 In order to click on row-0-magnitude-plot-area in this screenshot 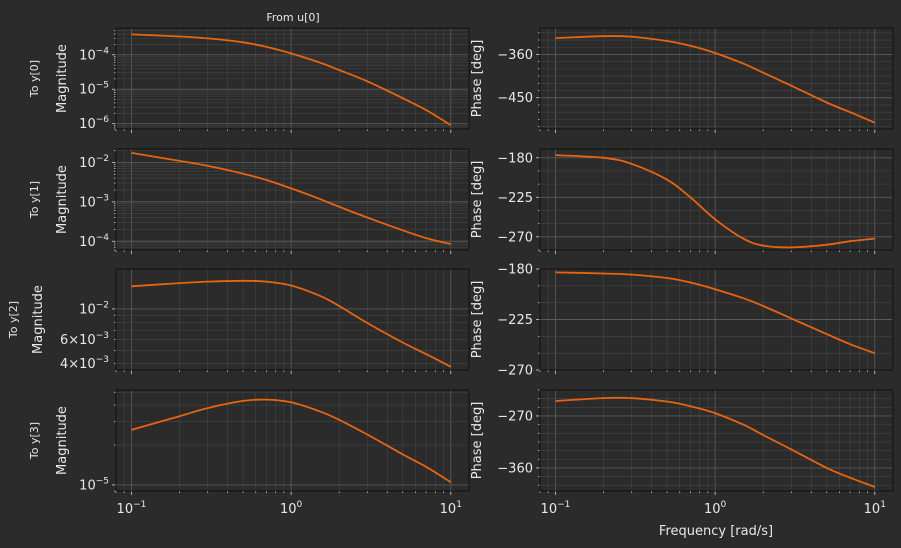, I will do `click(292, 78)`.